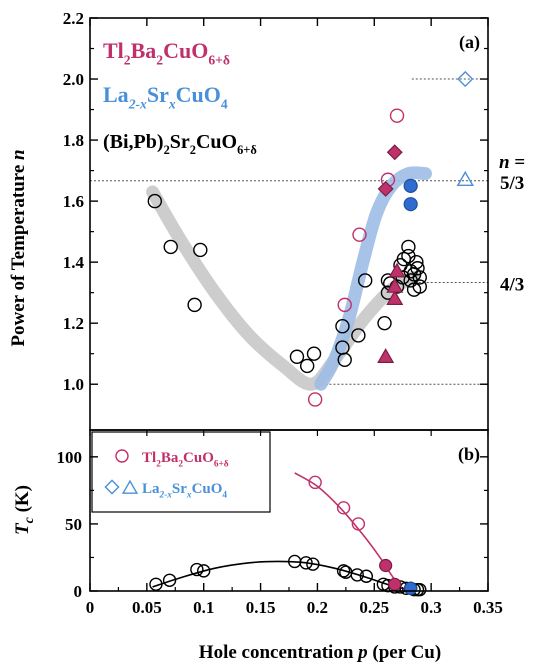  Describe the element at coordinates (73, 140) in the screenshot. I see `y-tick-label-a-4: 1.8` at that location.